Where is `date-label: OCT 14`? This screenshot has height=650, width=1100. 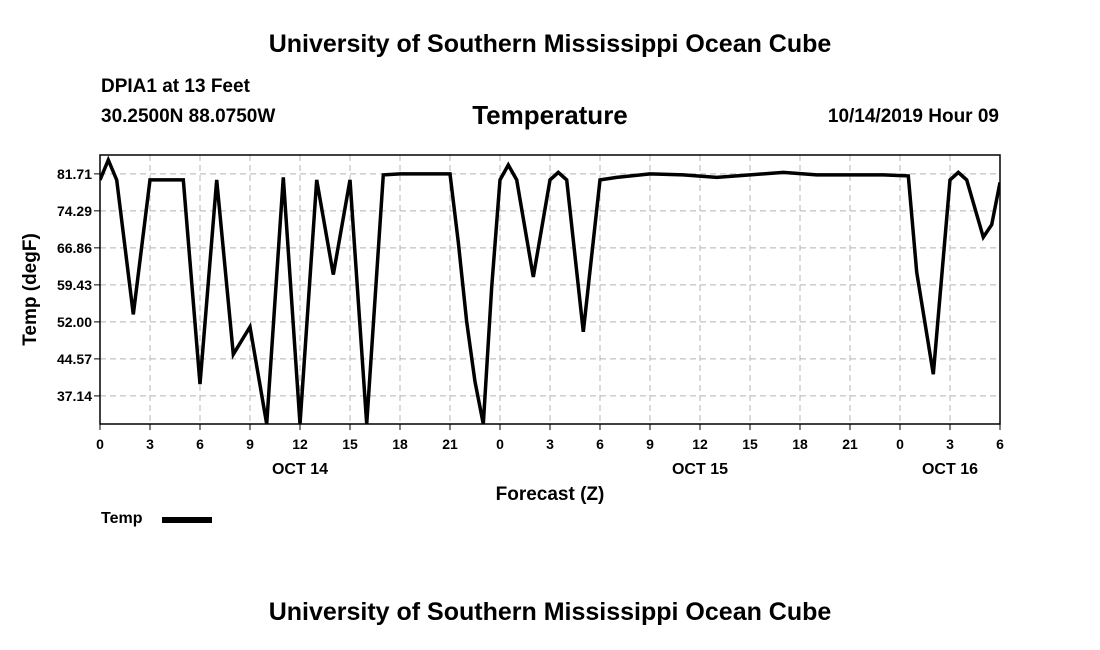
date-label: OCT 14 is located at coordinates (300, 469).